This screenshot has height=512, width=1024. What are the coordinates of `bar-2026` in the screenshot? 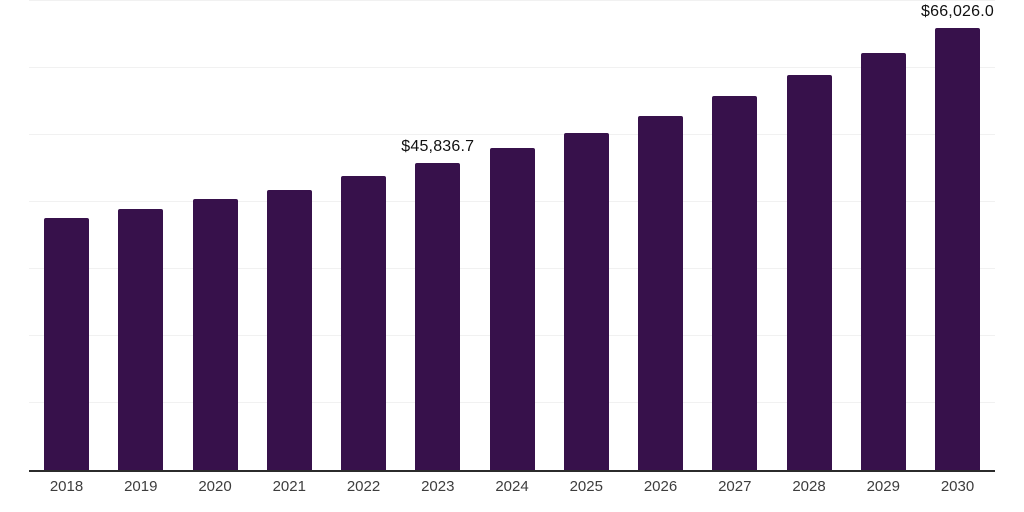 It's located at (660, 292).